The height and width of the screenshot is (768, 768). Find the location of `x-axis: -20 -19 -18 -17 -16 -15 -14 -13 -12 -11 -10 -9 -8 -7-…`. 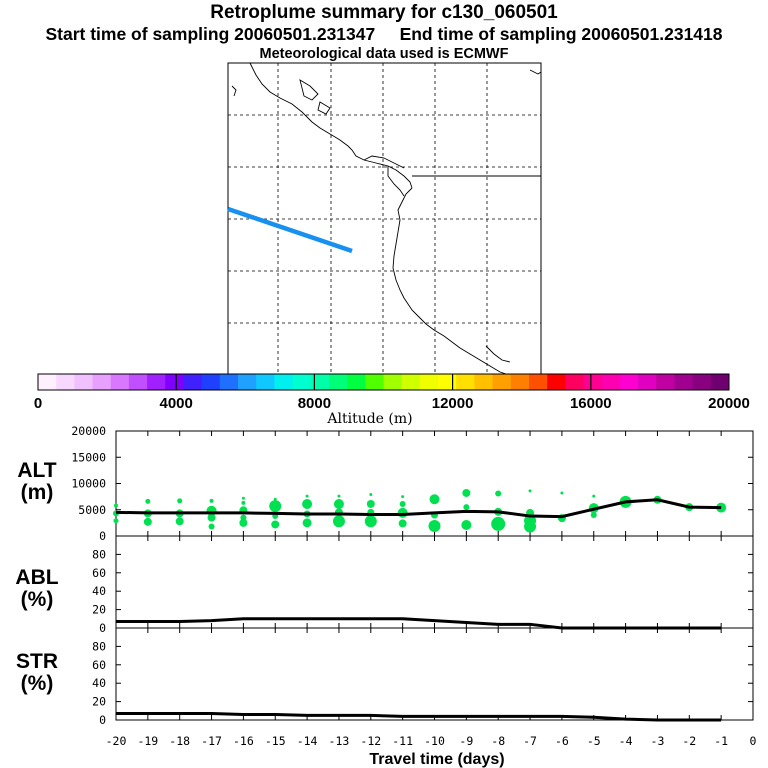

x-axis: -20 -19 -18 -17 -16 -15 -14 -13 -12 -11 -10 -9 -8 -7-… is located at coordinates (431, 741).